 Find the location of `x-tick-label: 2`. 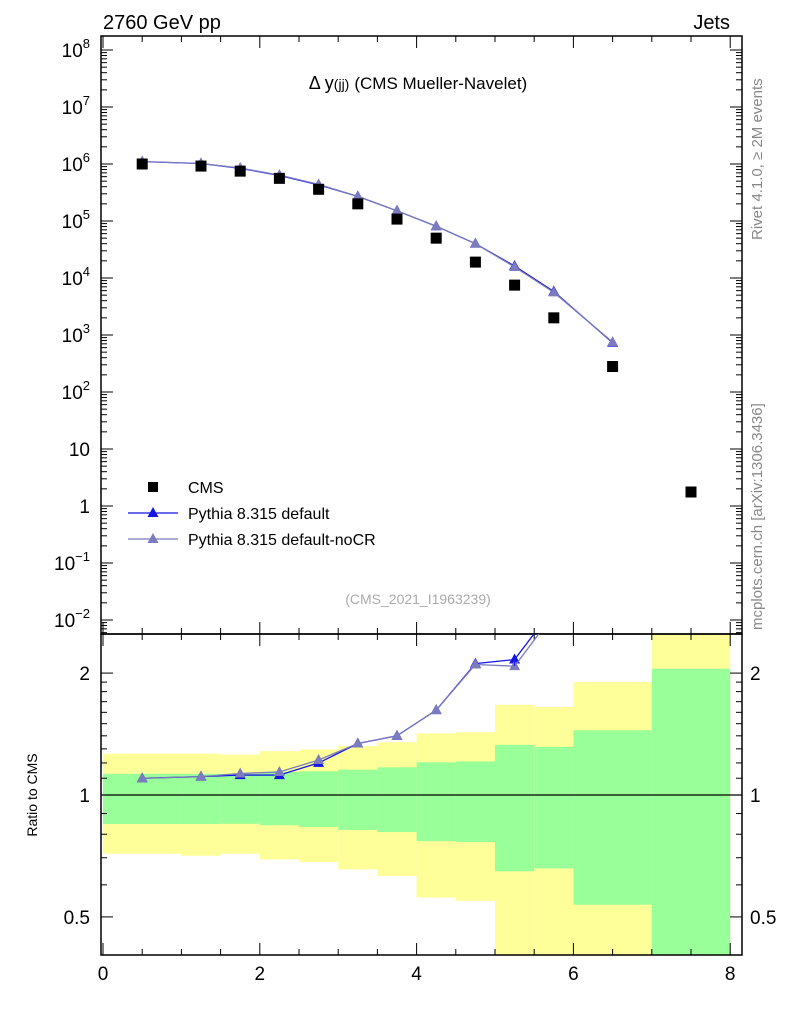

x-tick-label: 2 is located at coordinates (260, 974).